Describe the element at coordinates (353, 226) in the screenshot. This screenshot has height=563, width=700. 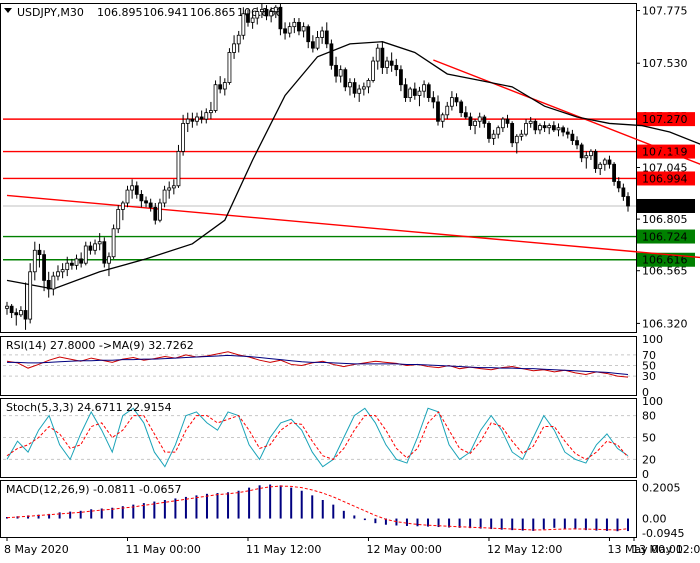
I see `support-trend-line` at that location.